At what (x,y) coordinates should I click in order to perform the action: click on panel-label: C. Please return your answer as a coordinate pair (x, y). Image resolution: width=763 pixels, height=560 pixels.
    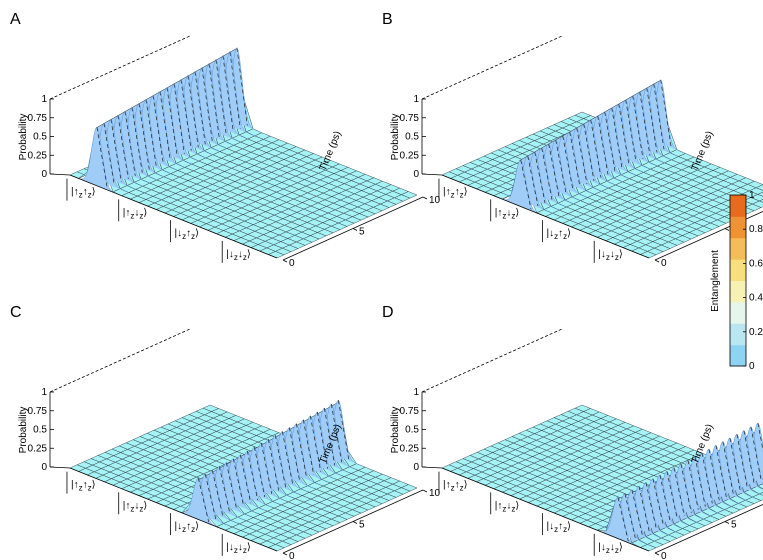
    Looking at the image, I should click on (16, 312).